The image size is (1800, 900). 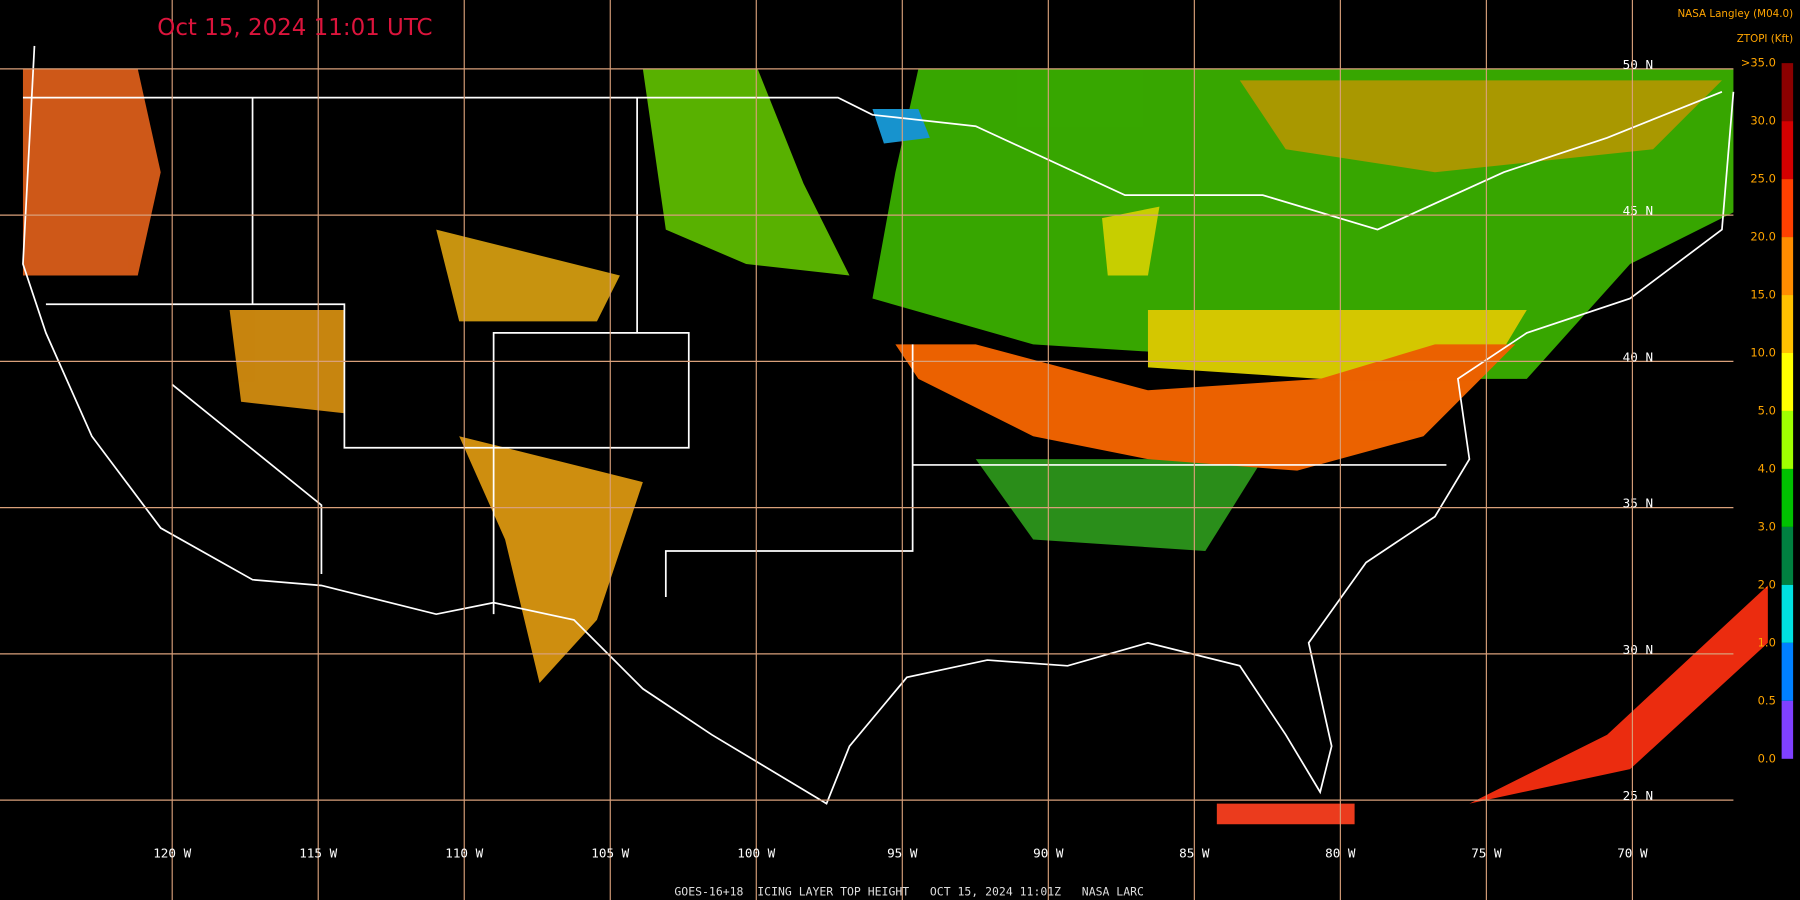 What do you see at coordinates (1638, 64) in the screenshot?
I see `lat-label: 50 N` at bounding box center [1638, 64].